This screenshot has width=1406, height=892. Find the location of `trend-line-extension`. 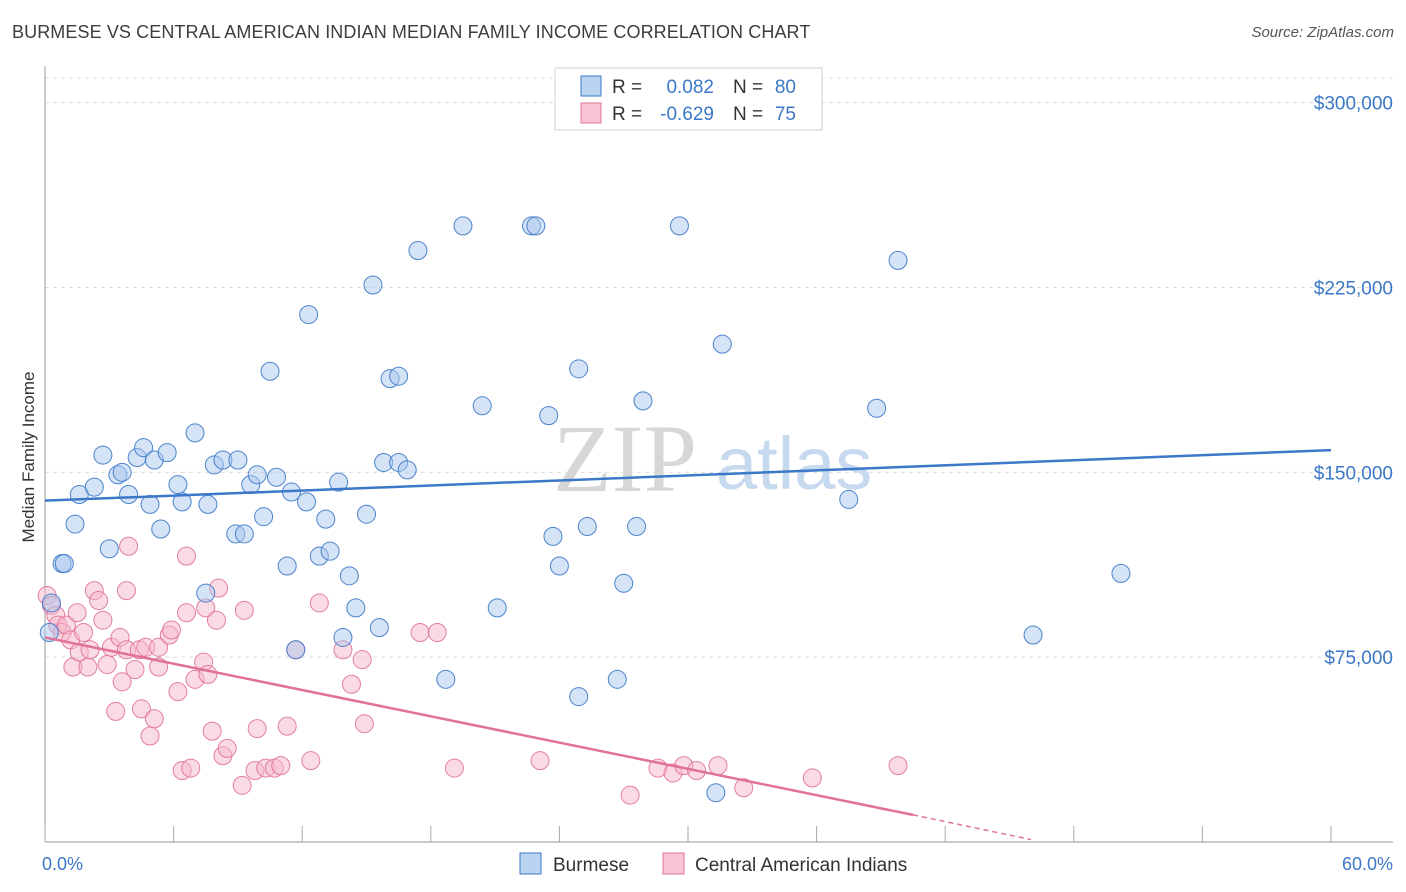

trend-line-extension is located at coordinates (972, 827).